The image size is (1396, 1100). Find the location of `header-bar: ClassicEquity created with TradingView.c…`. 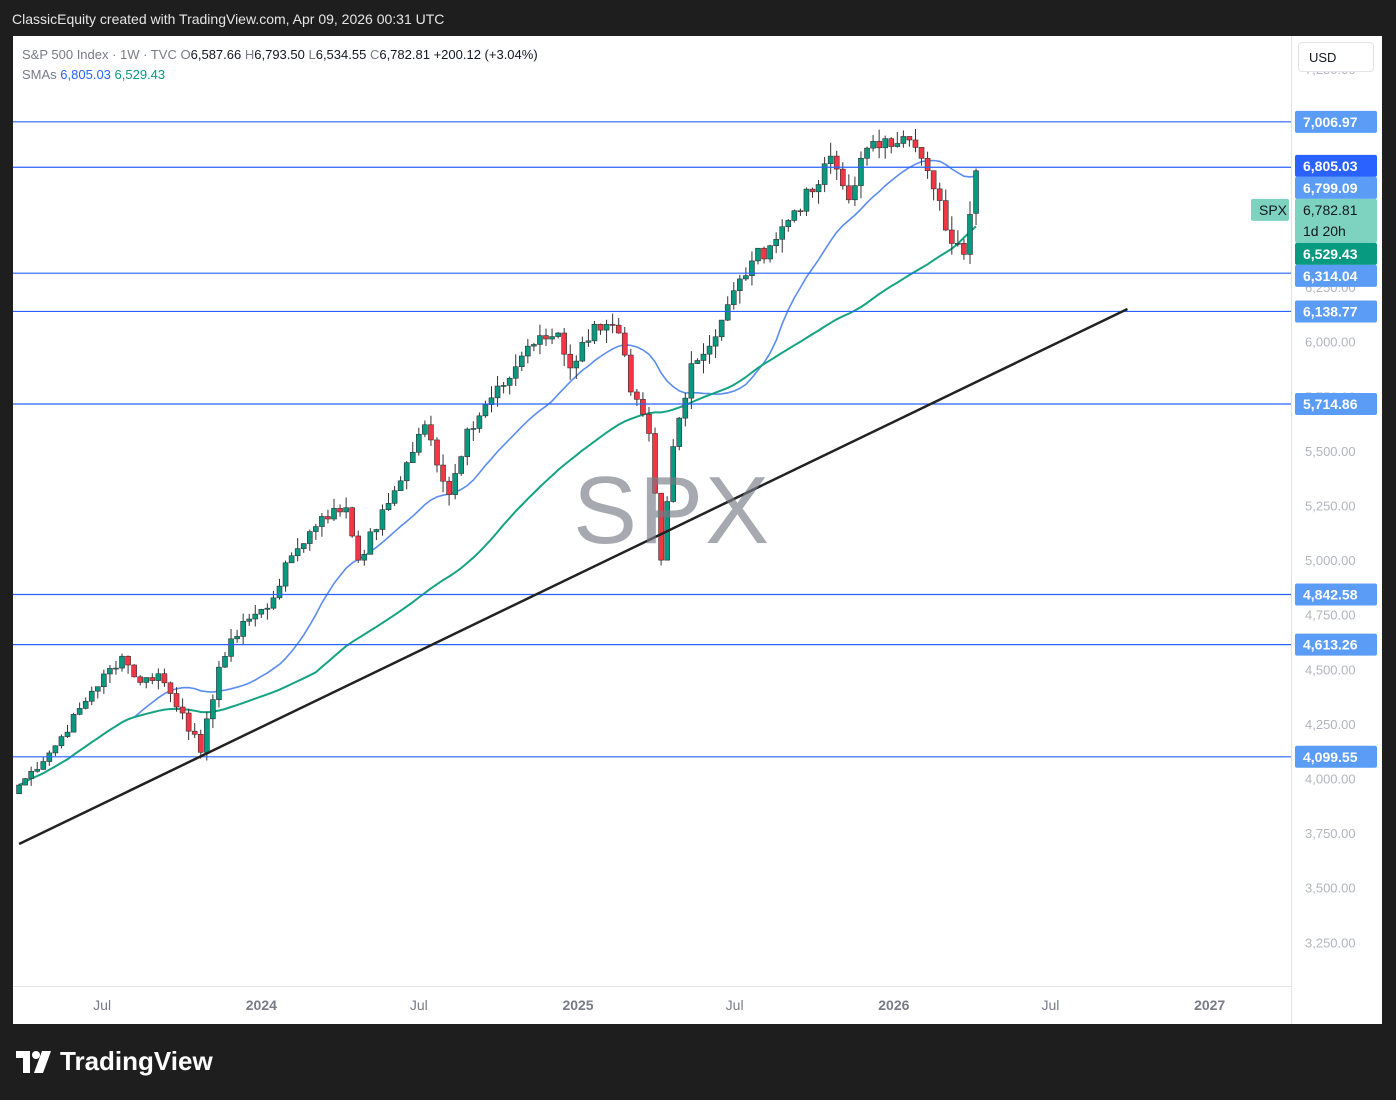

header-bar: ClassicEquity created with TradingView.c… is located at coordinates (698, 18).